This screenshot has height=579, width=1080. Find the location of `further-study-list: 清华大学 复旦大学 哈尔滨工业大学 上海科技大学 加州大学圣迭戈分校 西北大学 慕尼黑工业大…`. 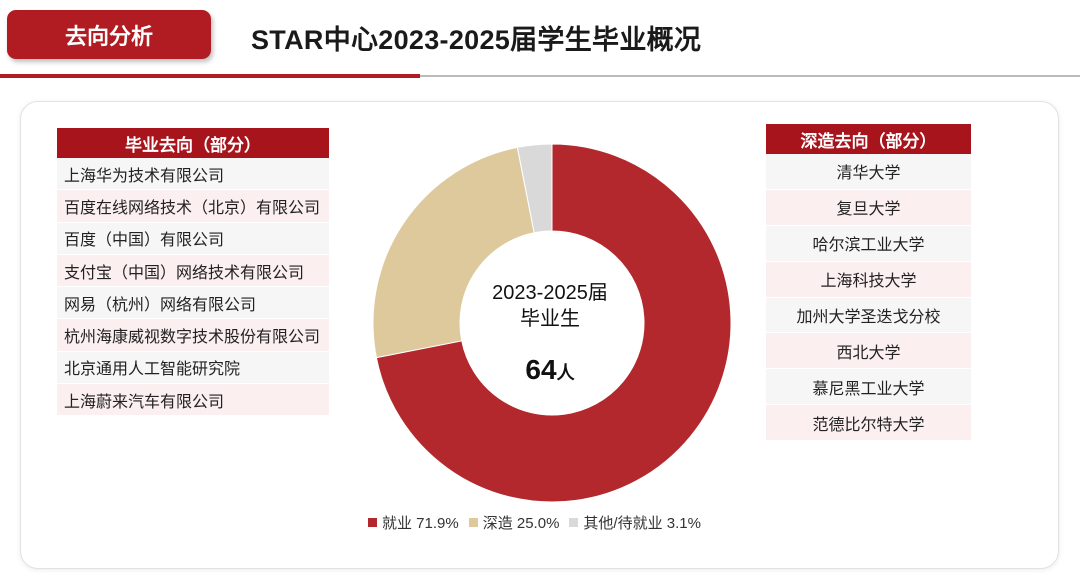

further-study-list: 清华大学 复旦大学 哈尔滨工业大学 上海科技大学 加州大学圣迭戈分校 西北大学 慕尼黑工业大… is located at coordinates (868, 298).